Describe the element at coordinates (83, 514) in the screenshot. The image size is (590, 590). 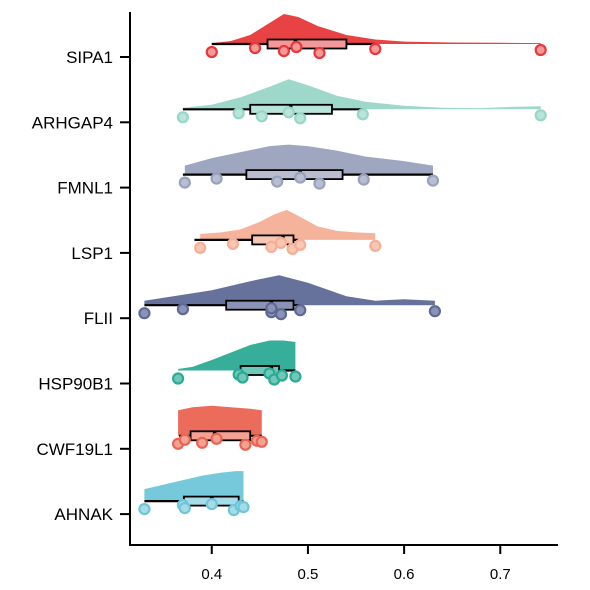
I see `category-label: AHNAK` at that location.